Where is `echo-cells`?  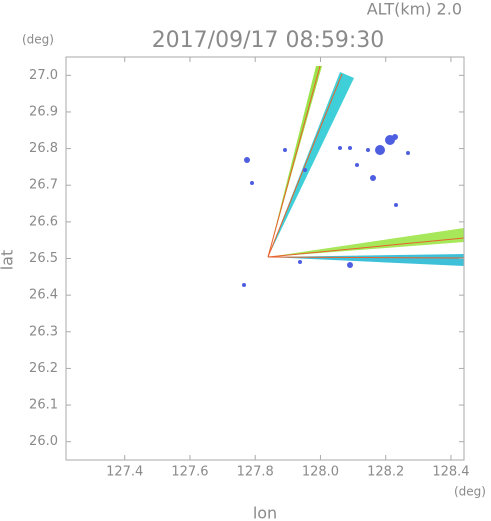 echo-cells is located at coordinates (326, 210).